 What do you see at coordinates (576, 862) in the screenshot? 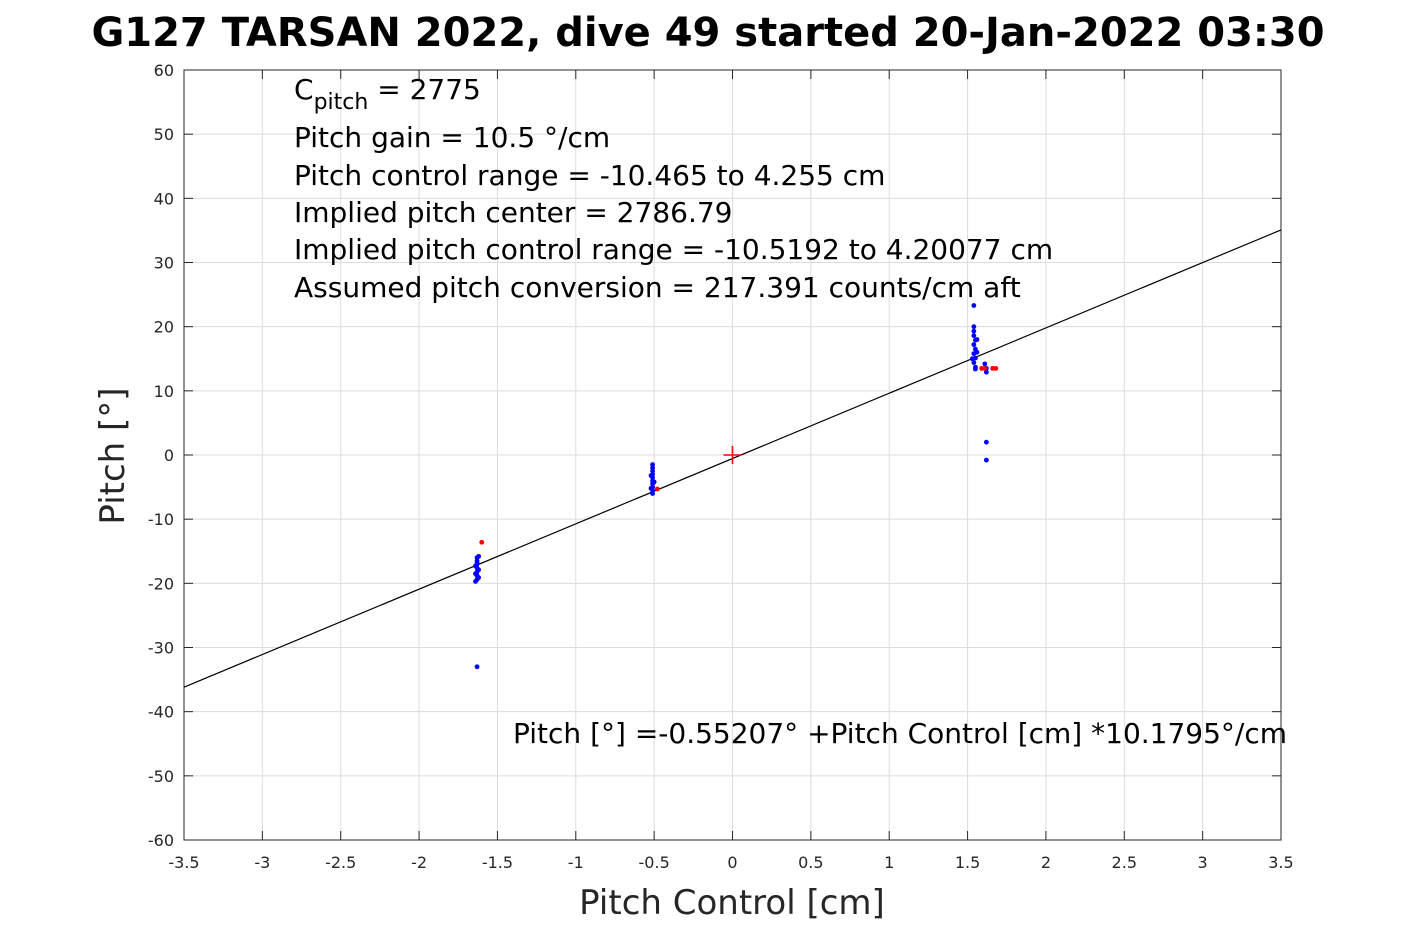
I see `x-tick-label: -1` at bounding box center [576, 862].